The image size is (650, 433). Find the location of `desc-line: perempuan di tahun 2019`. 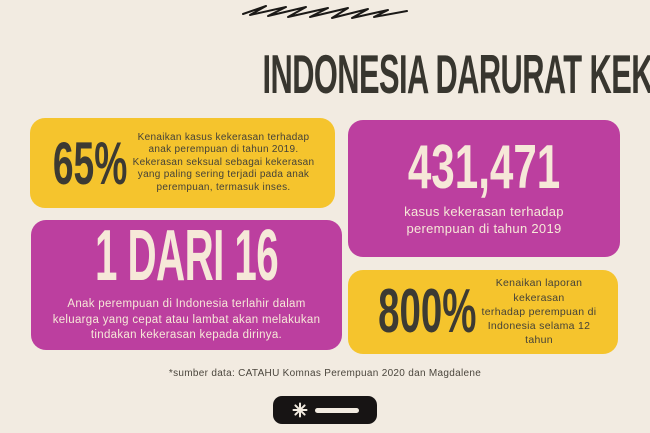

desc-line: perempuan di tahun 2019 is located at coordinates (484, 229).